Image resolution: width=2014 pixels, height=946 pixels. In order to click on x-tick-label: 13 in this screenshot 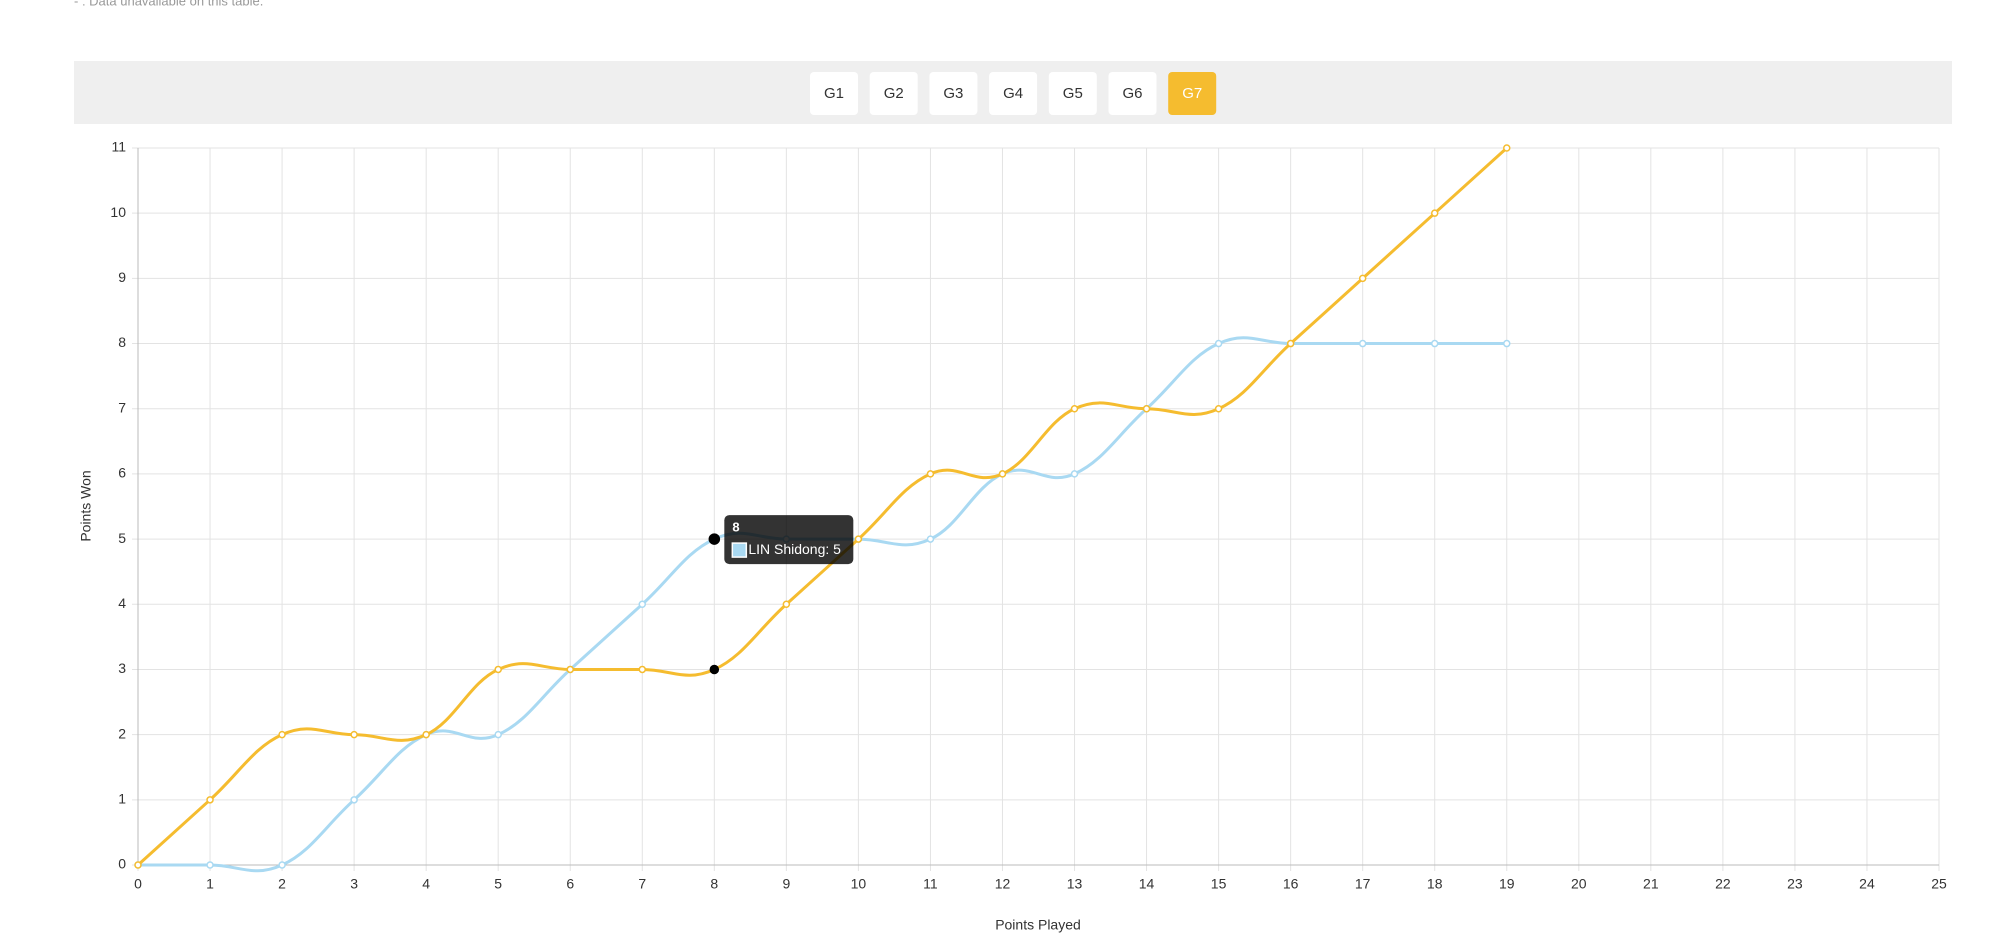, I will do `click(1075, 884)`.